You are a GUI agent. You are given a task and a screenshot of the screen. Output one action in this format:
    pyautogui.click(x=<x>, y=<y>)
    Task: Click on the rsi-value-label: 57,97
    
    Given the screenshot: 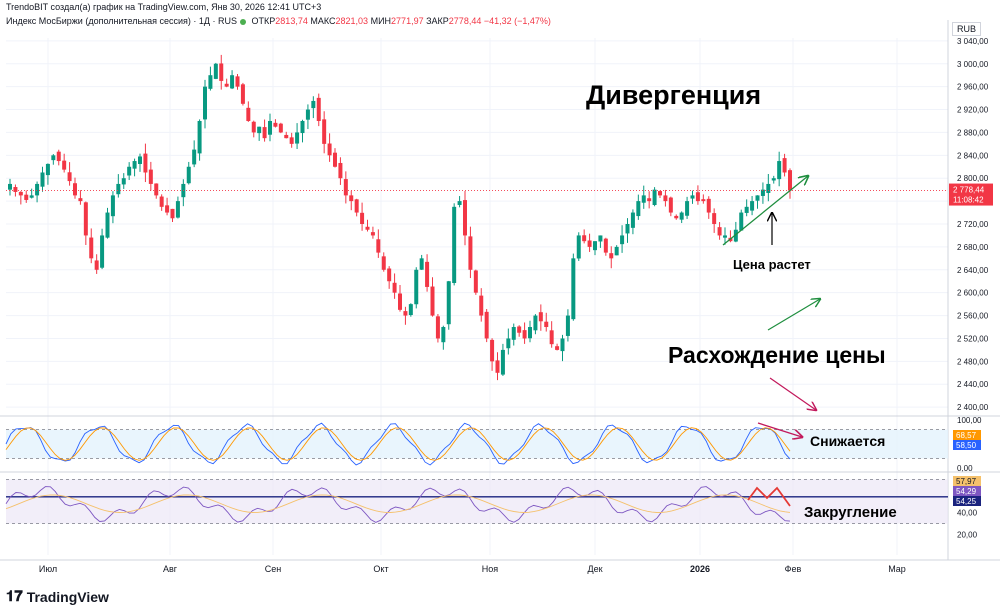 What is the action you would take?
    pyautogui.click(x=966, y=481)
    